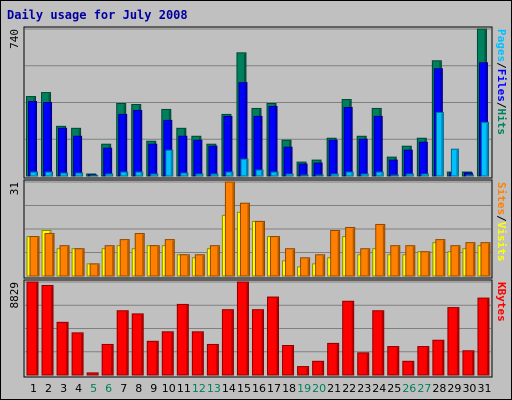 This screenshot has height=400, width=512. What do you see at coordinates (501, 122) in the screenshot?
I see `legend-entry: Hits` at bounding box center [501, 122].